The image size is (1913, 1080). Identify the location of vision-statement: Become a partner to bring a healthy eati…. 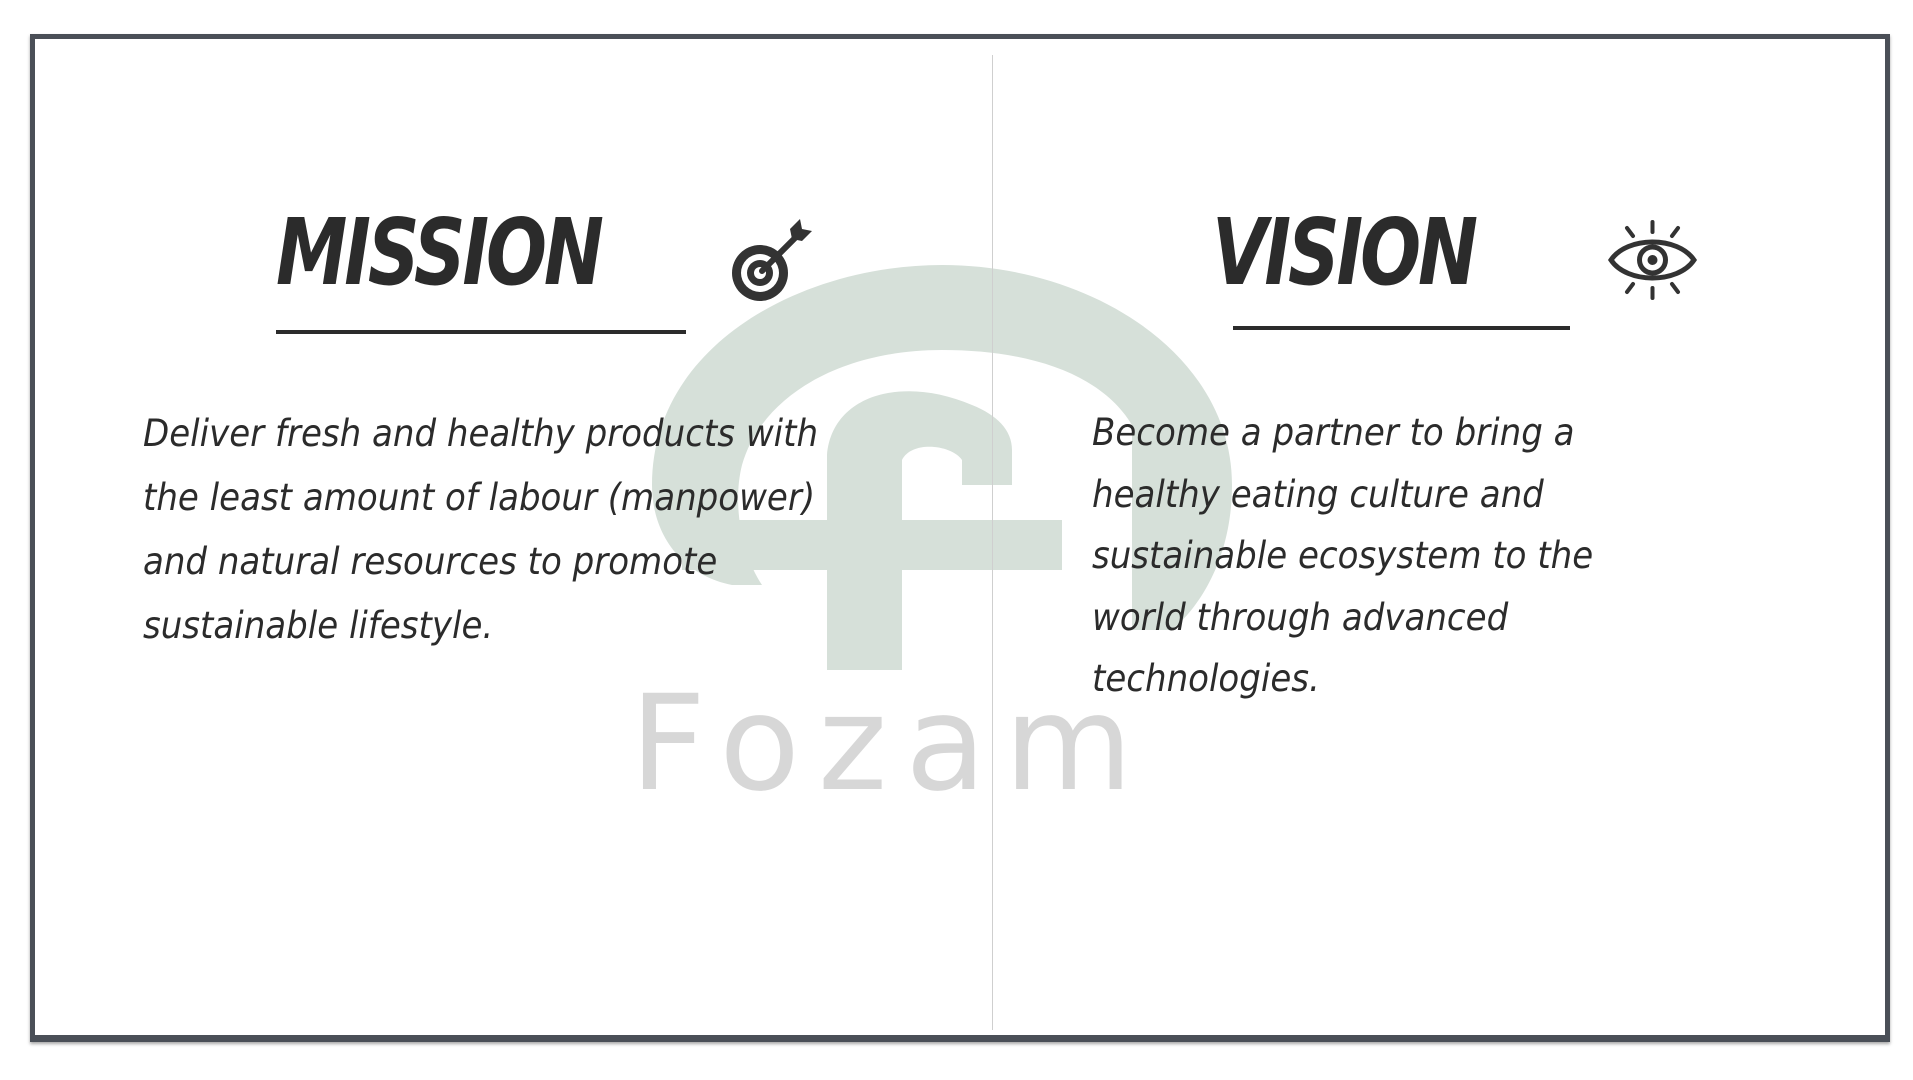
(1343, 555).